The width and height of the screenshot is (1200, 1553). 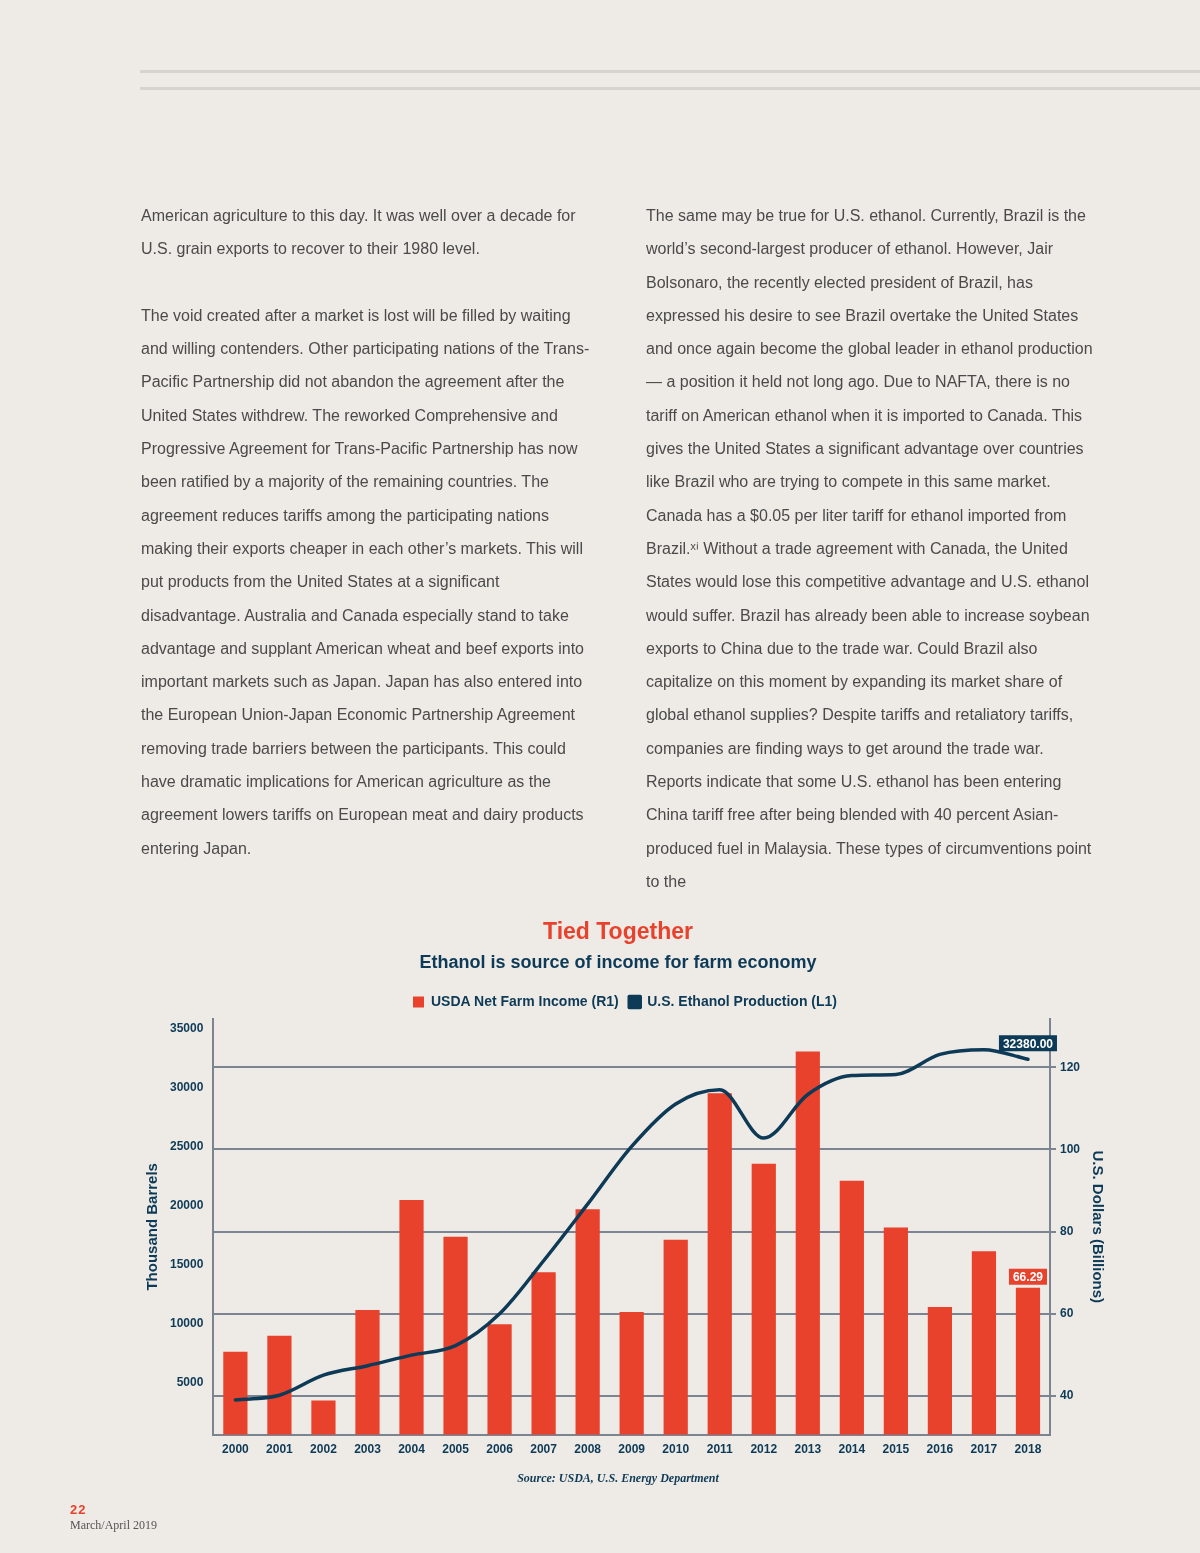 I want to click on y2-tick-label: 40, so click(x=1066, y=1394).